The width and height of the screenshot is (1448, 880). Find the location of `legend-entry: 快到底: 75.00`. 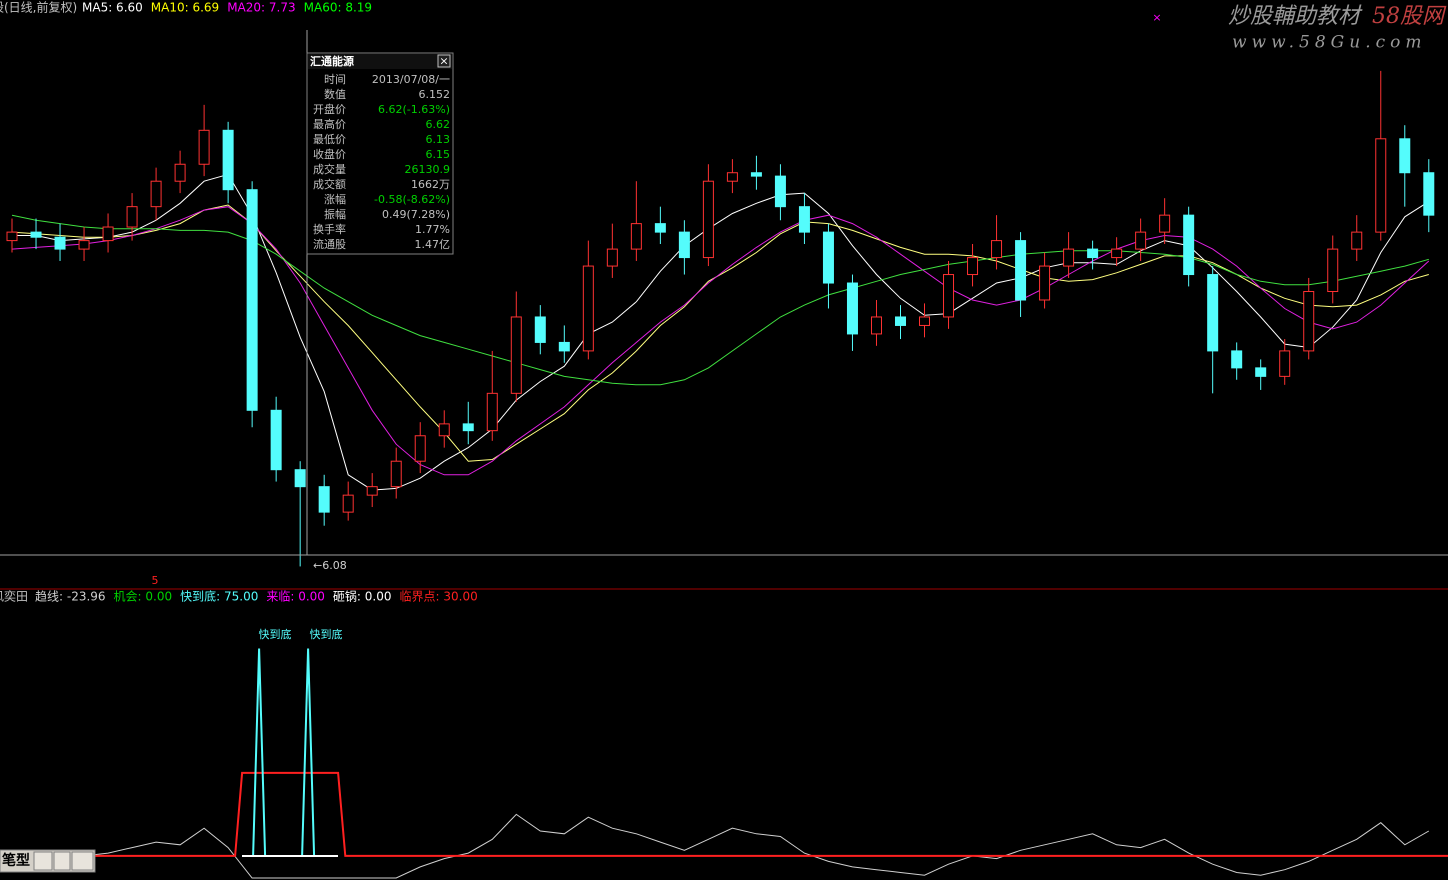

legend-entry: 快到底: 75.00 is located at coordinates (219, 596).